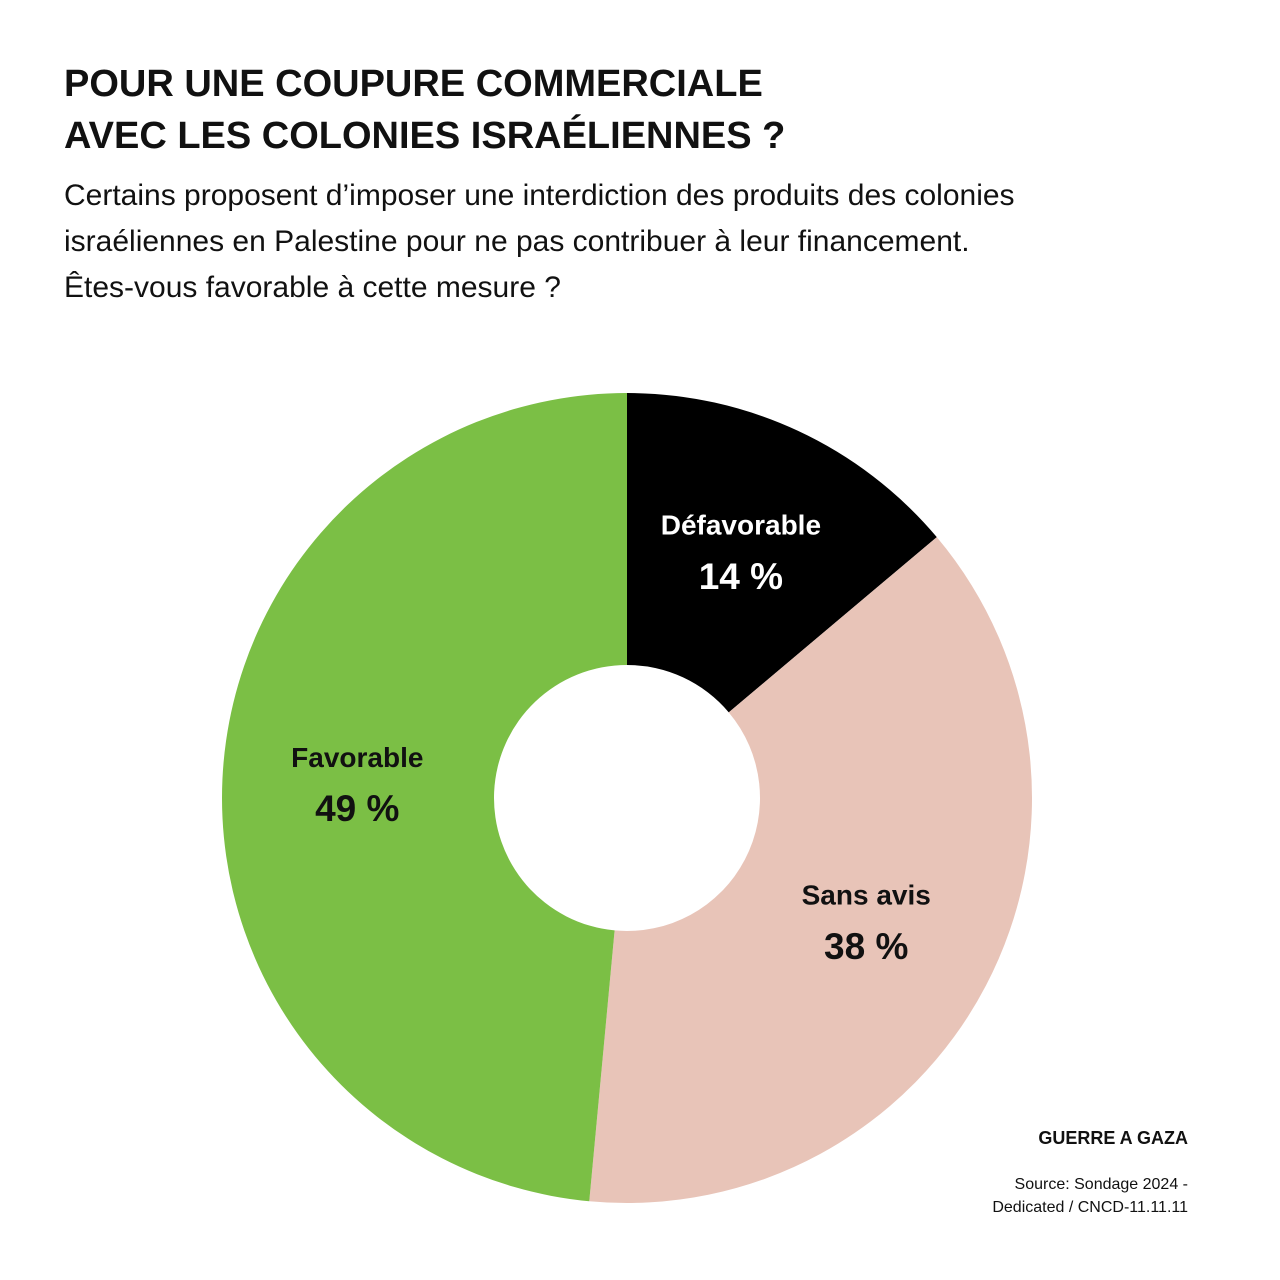 The height and width of the screenshot is (1280, 1280). What do you see at coordinates (866, 895) in the screenshot?
I see `slice-label: Sans avis` at bounding box center [866, 895].